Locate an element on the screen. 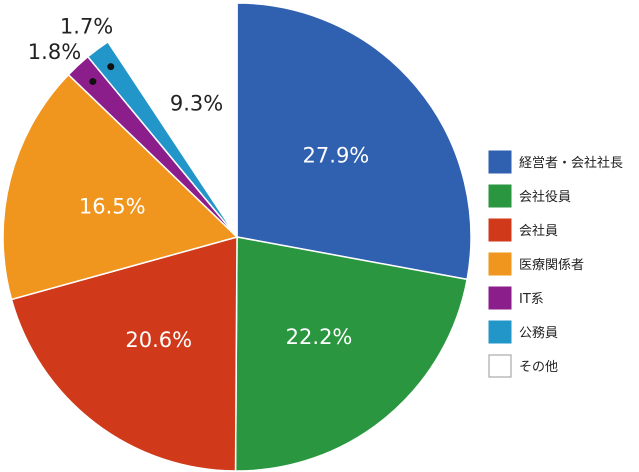 The height and width of the screenshot is (472, 639). slice-6-marker is located at coordinates (111, 67).